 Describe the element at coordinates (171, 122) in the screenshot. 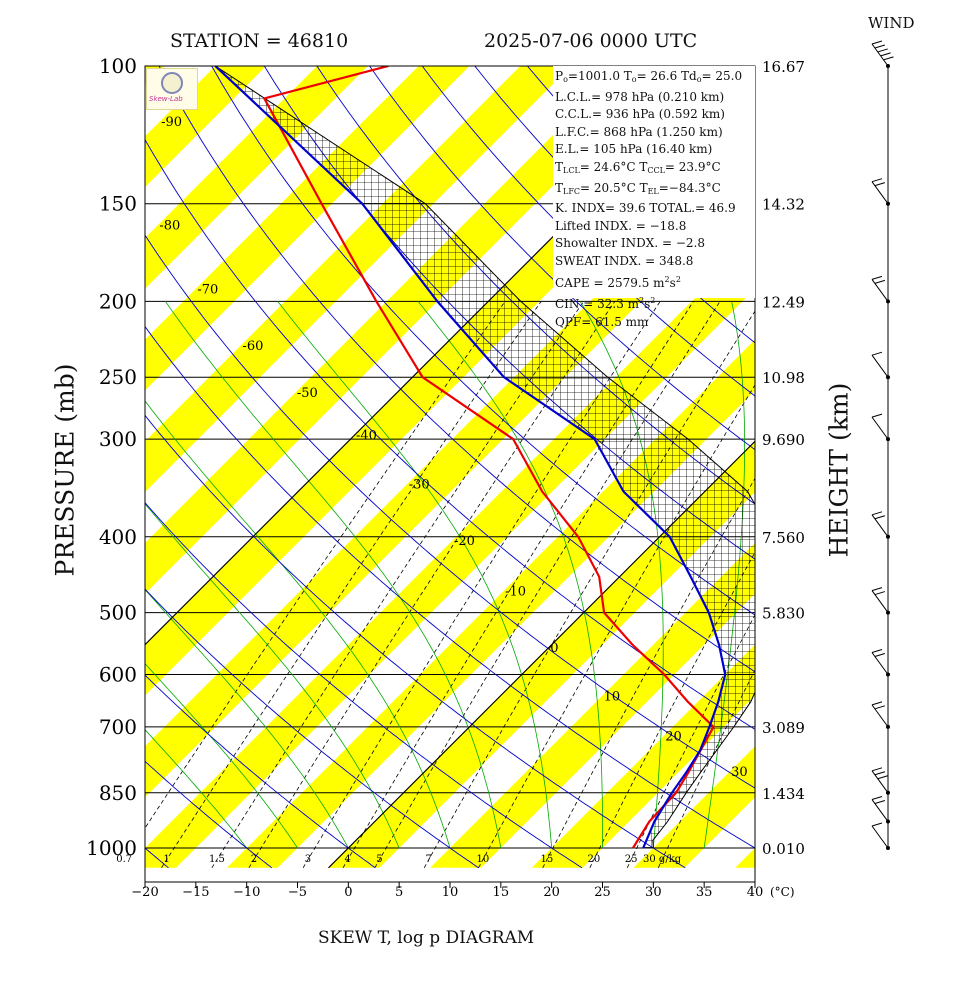

I see `isotherm-label: -90` at that location.